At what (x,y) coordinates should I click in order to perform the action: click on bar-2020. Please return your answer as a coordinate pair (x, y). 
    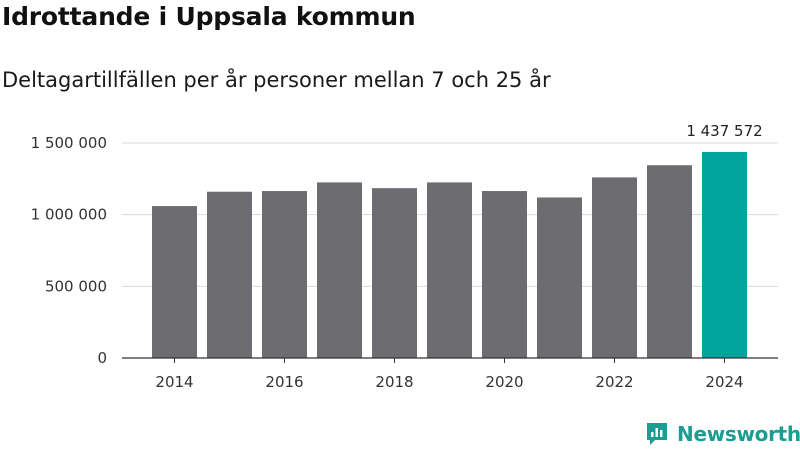
    Looking at the image, I should click on (504, 274).